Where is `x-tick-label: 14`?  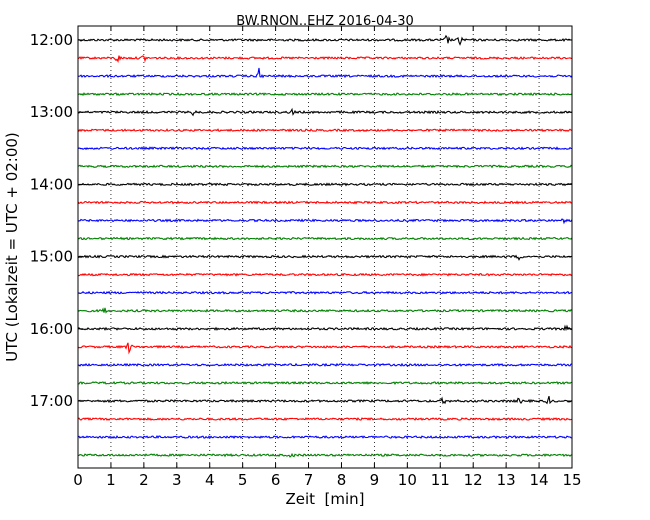
x-tick-label: 14 is located at coordinates (539, 480).